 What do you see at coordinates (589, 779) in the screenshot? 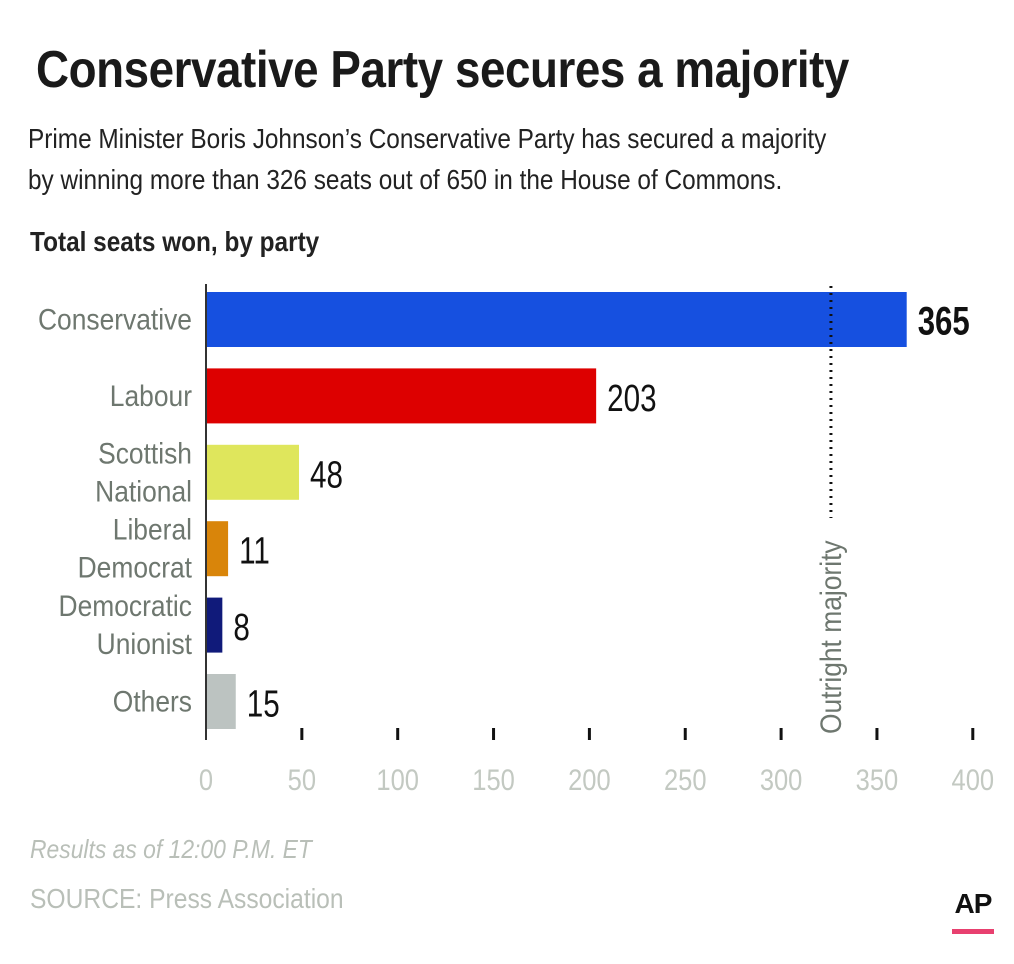
I see `x-tick-label: 200` at bounding box center [589, 779].